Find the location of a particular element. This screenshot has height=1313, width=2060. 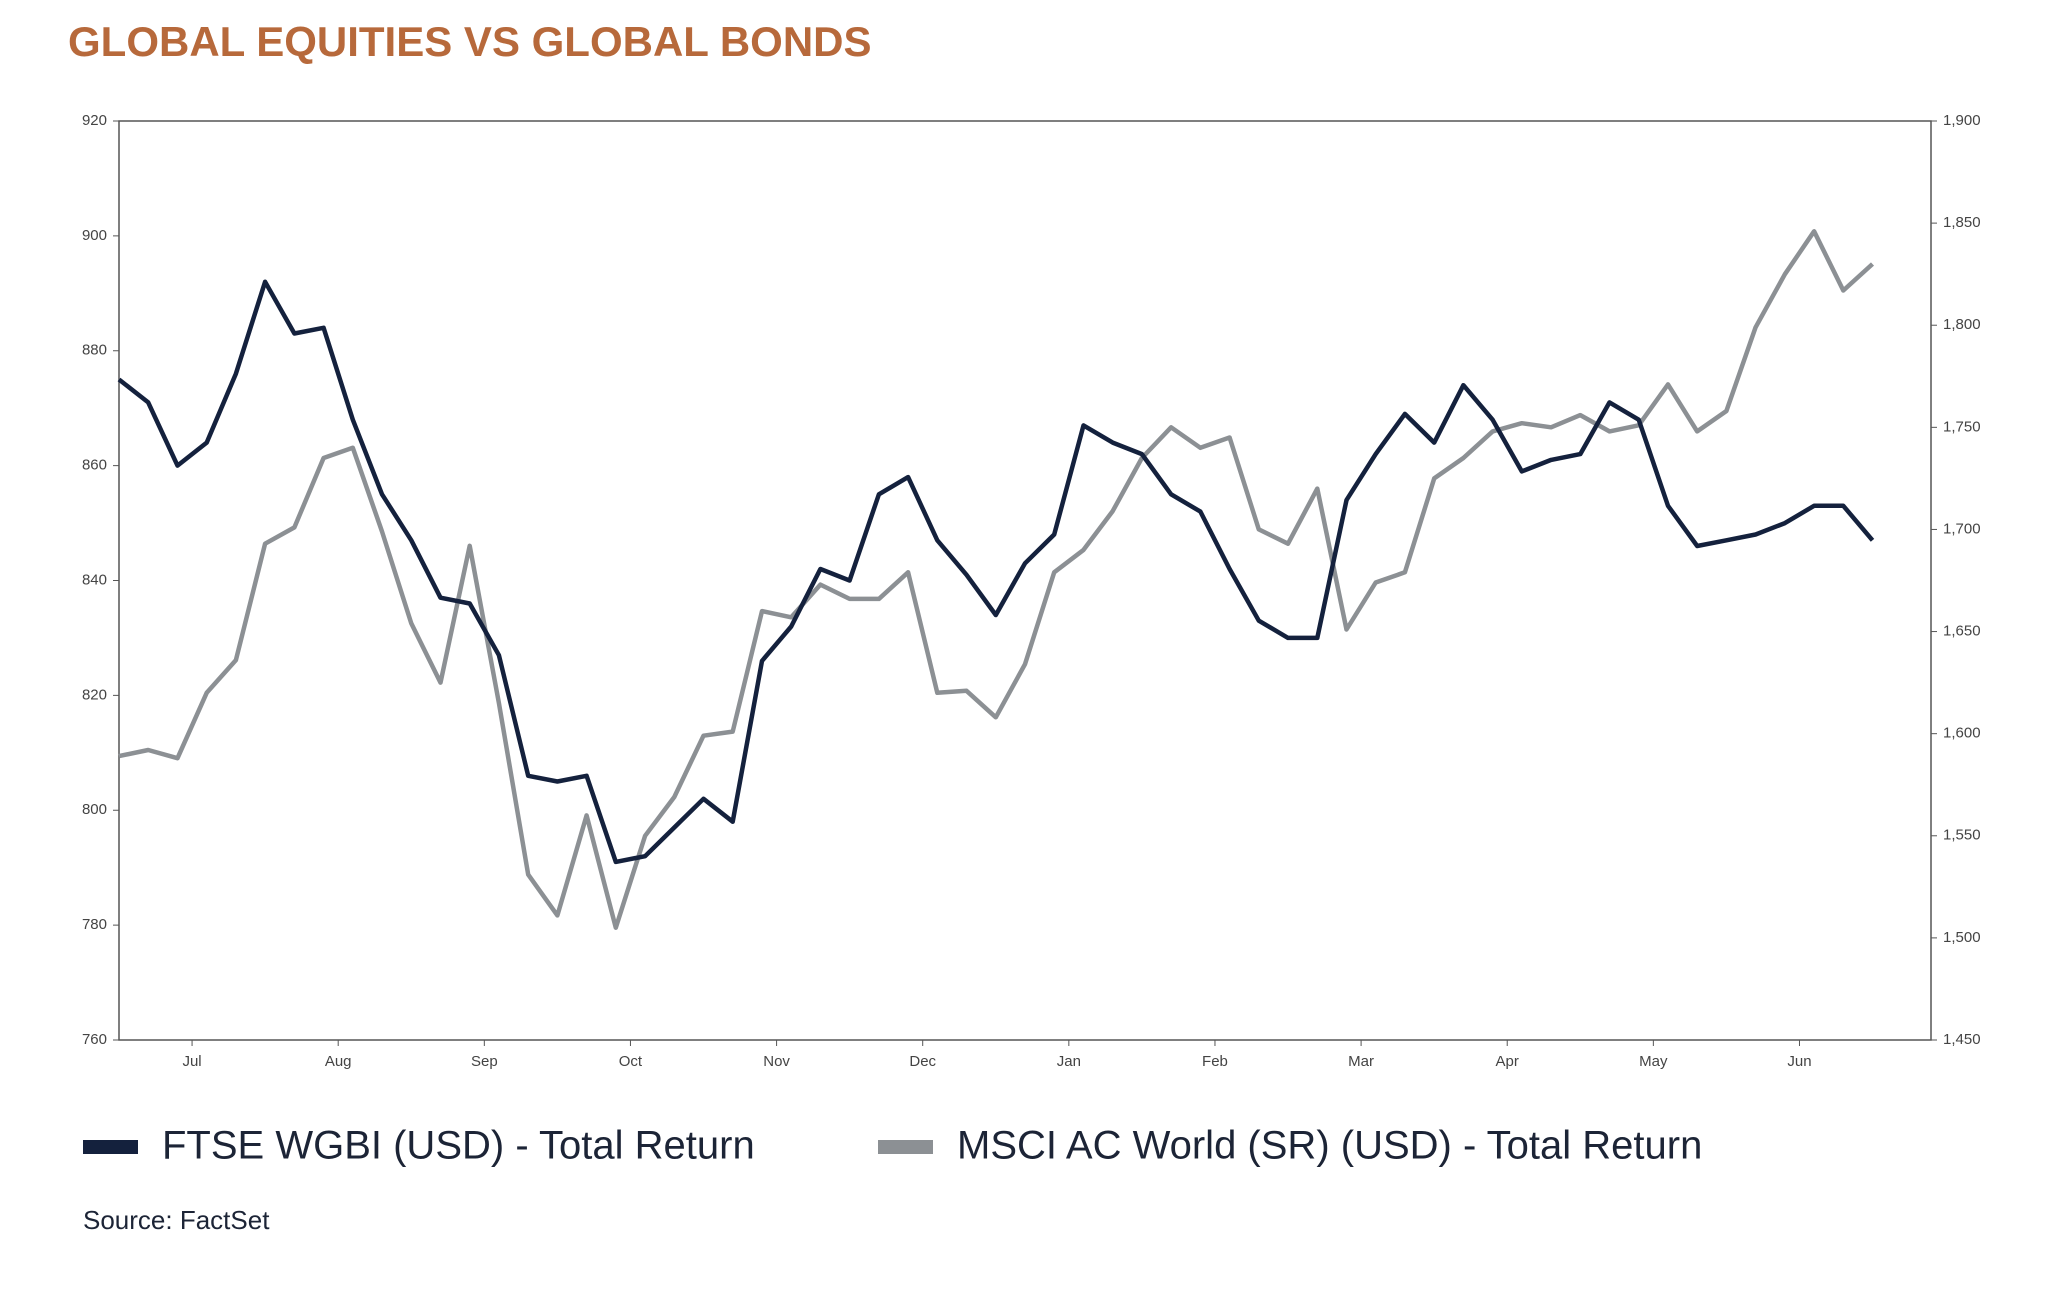

y-tick-label: 760 is located at coordinates (94, 1039).